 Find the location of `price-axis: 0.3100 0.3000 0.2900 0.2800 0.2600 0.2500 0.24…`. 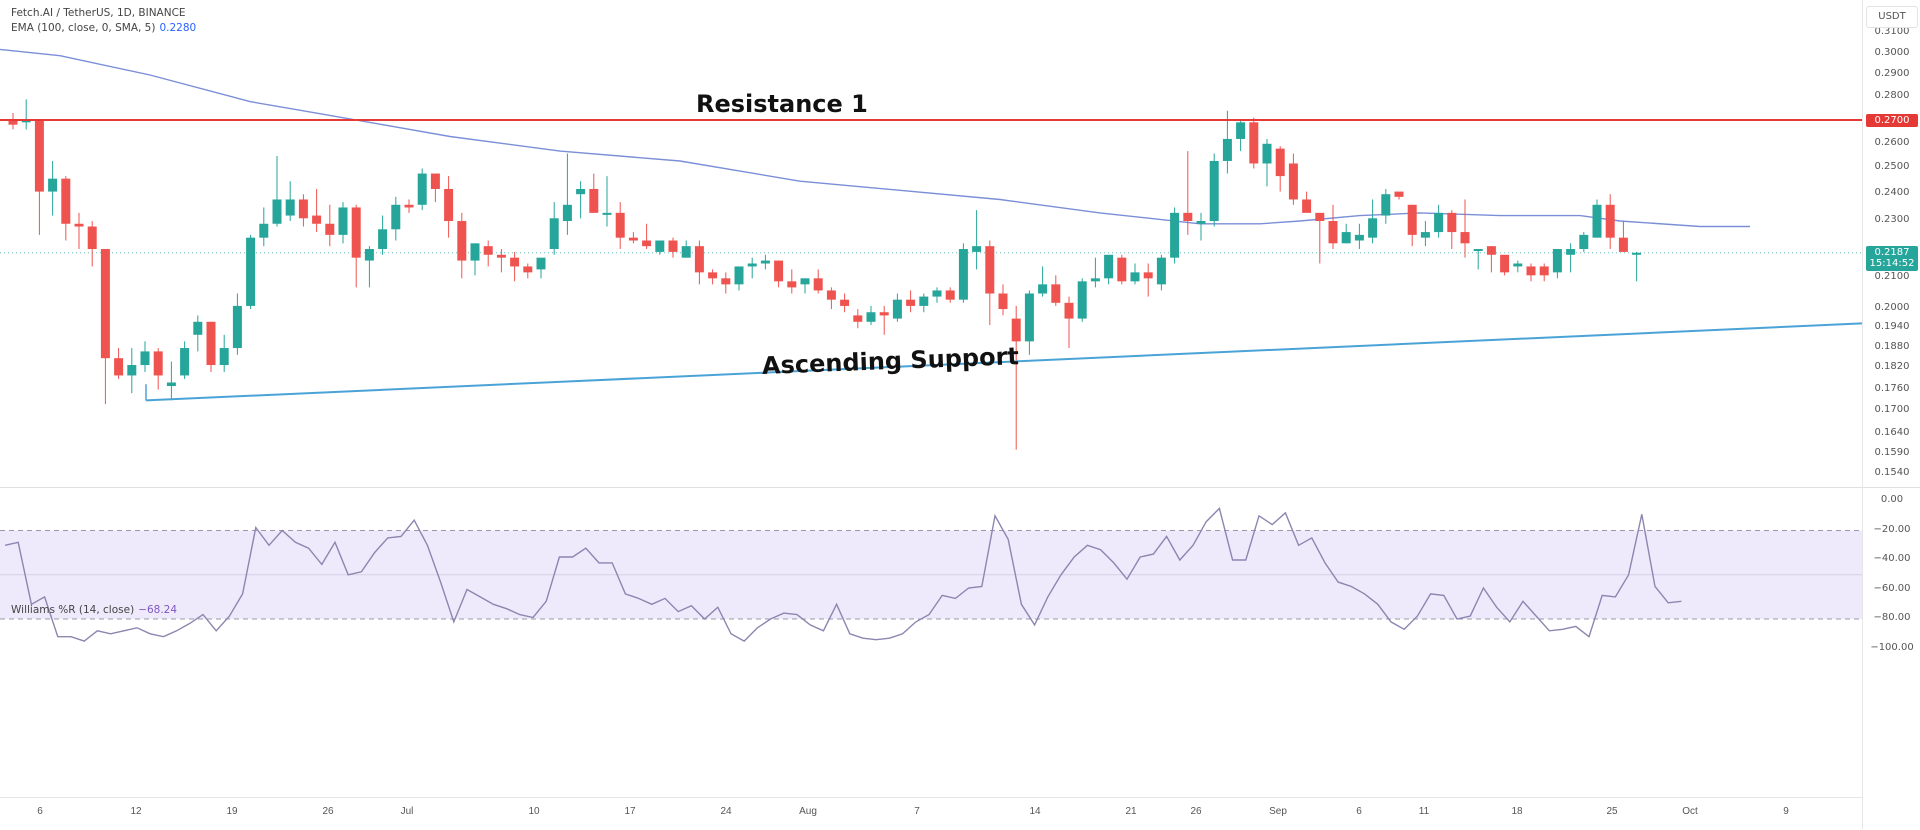

price-axis: 0.3100 0.3000 0.2900 0.2800 0.2600 0.2500 0.24… is located at coordinates (1891, 414).